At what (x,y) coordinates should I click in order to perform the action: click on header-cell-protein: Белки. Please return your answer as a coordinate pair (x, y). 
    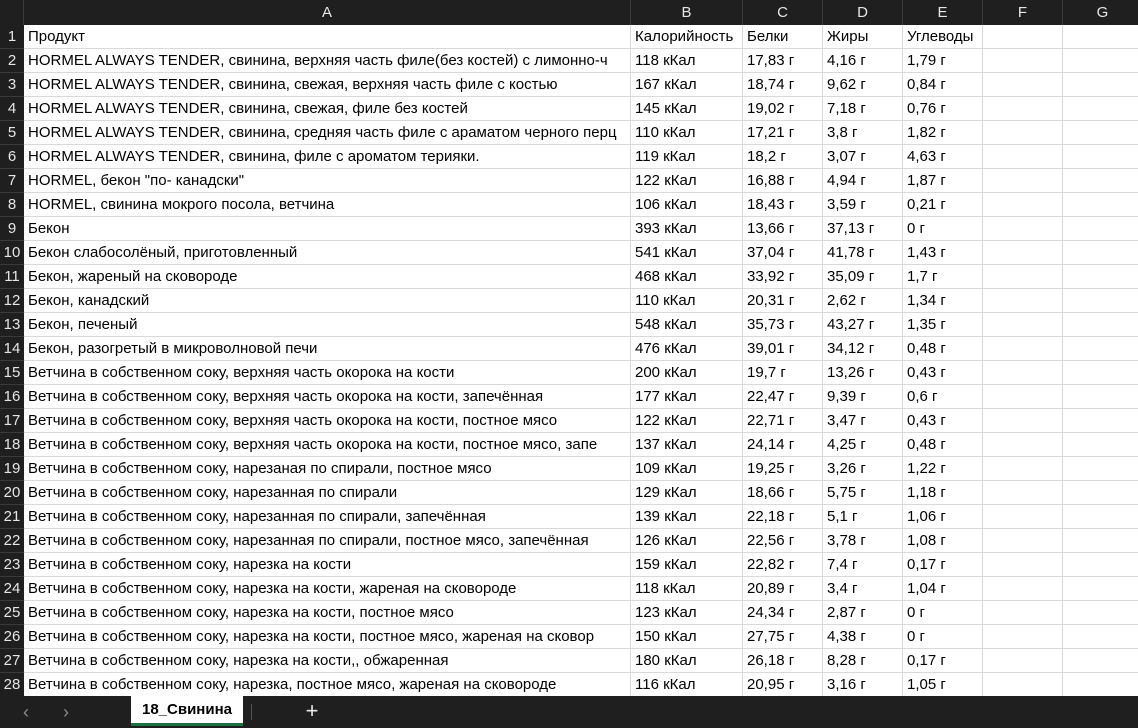
    Looking at the image, I should click on (783, 37).